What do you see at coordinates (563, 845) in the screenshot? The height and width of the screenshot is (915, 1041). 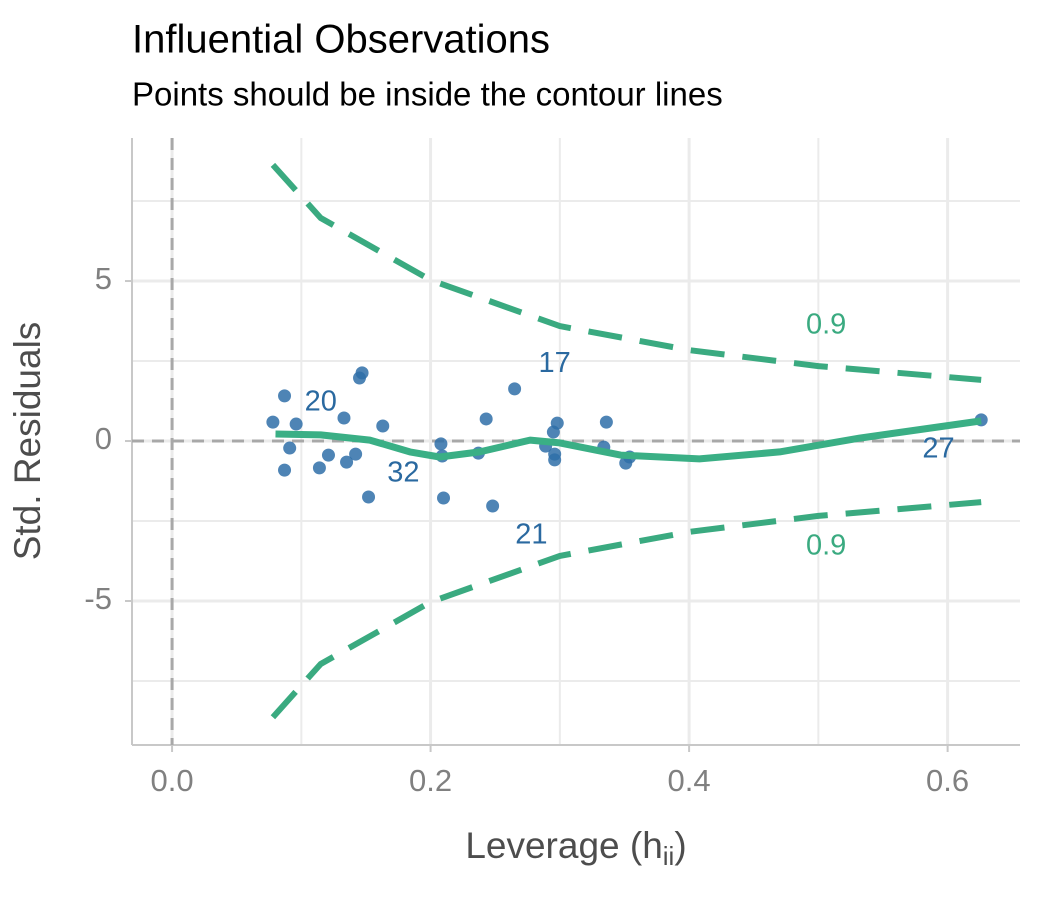 I see `x-label-part: Leverage (h` at bounding box center [563, 845].